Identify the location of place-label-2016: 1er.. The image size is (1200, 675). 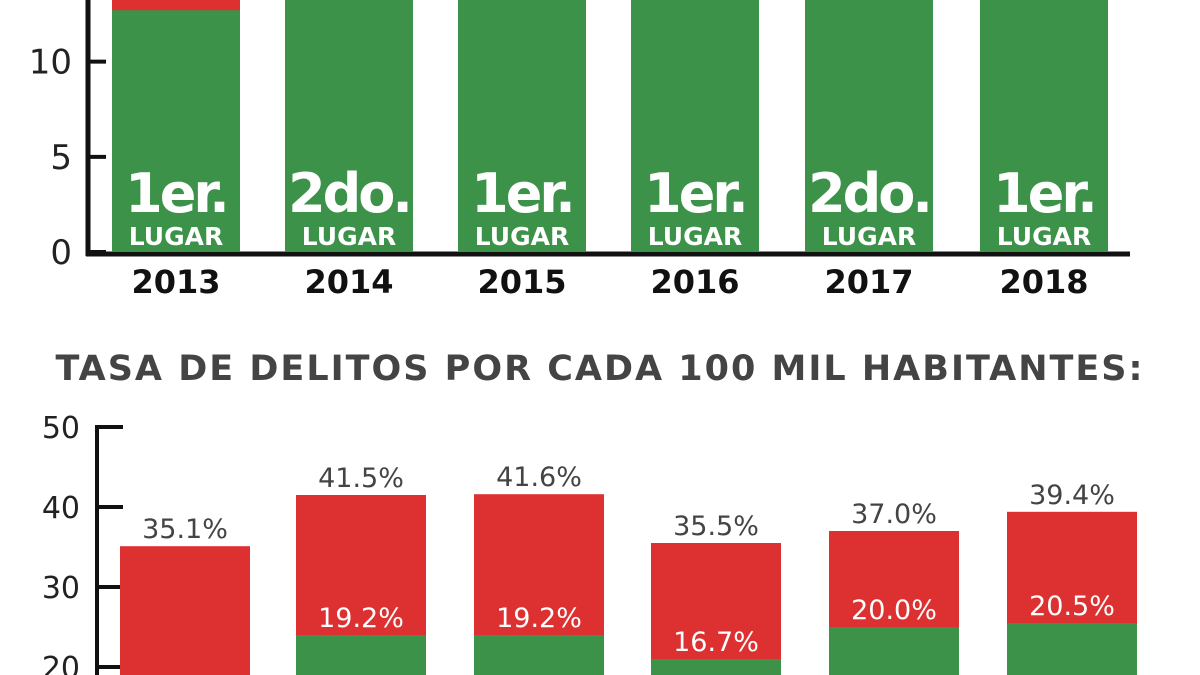
(695, 193).